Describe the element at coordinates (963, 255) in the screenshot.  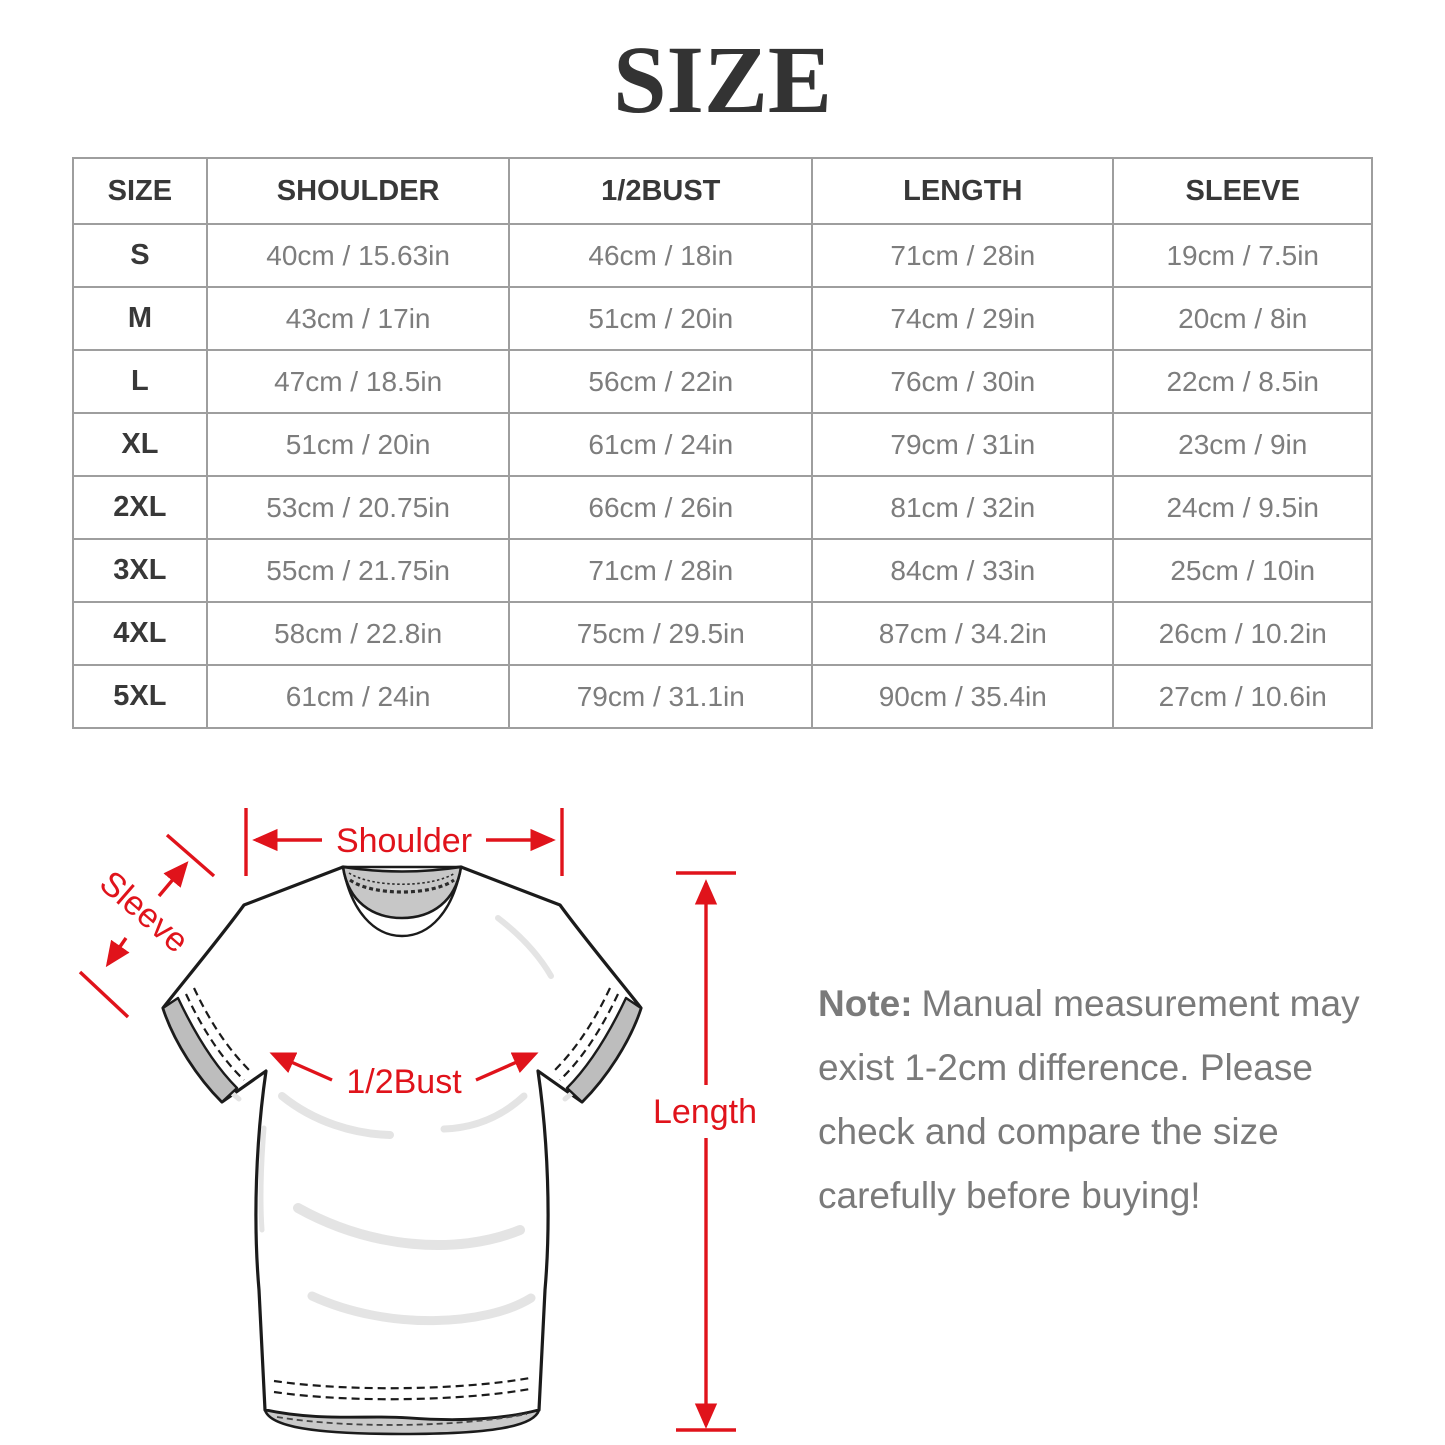
I see `cell-length: 71cm / 28in` at that location.